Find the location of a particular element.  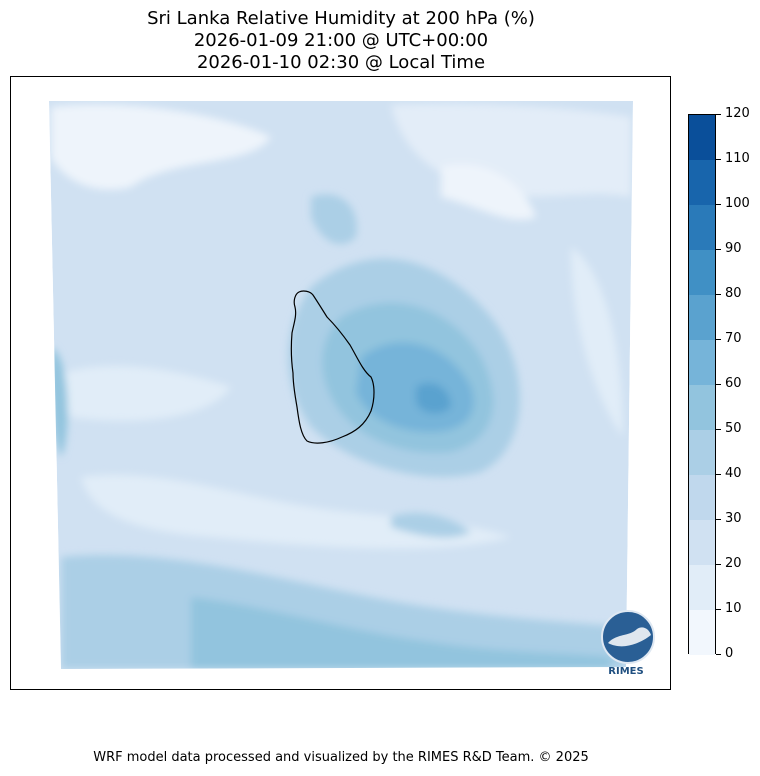

colorbar-tick-label: 50 is located at coordinates (733, 428).